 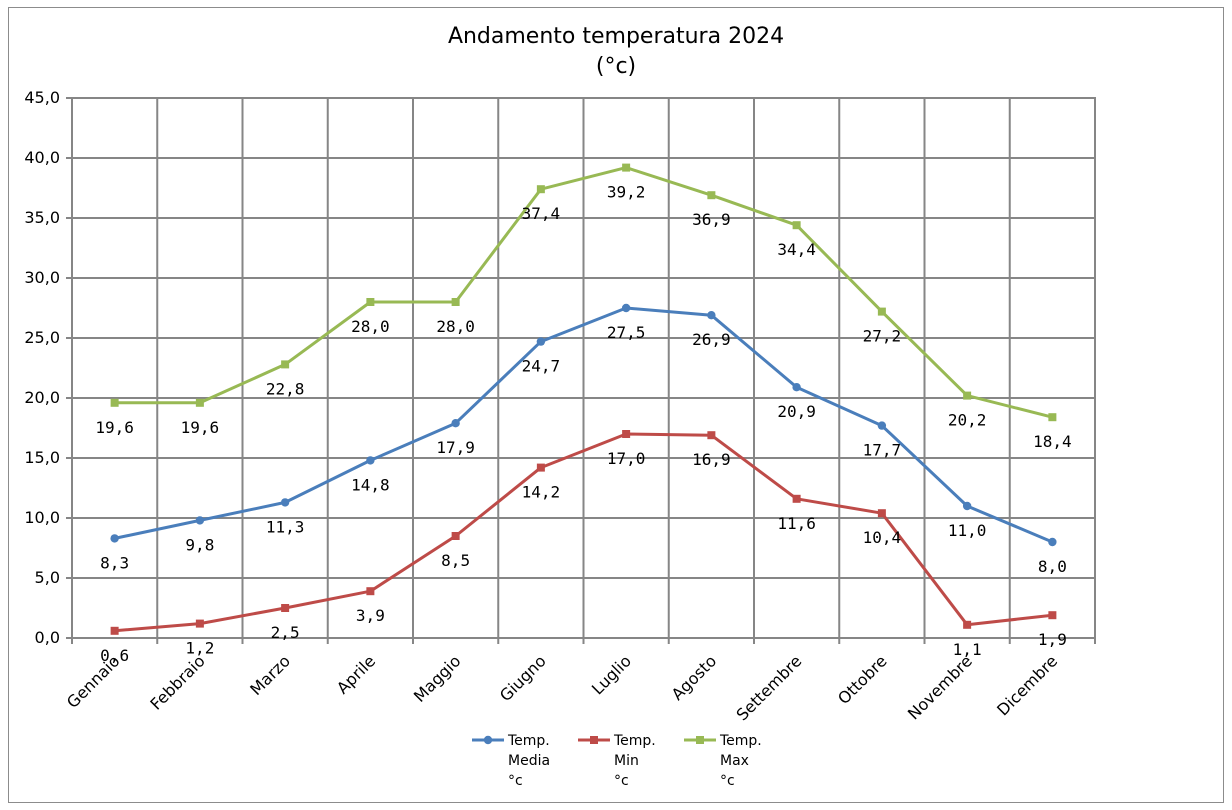 I want to click on y-tick-label: 0,0, so click(x=47, y=637).